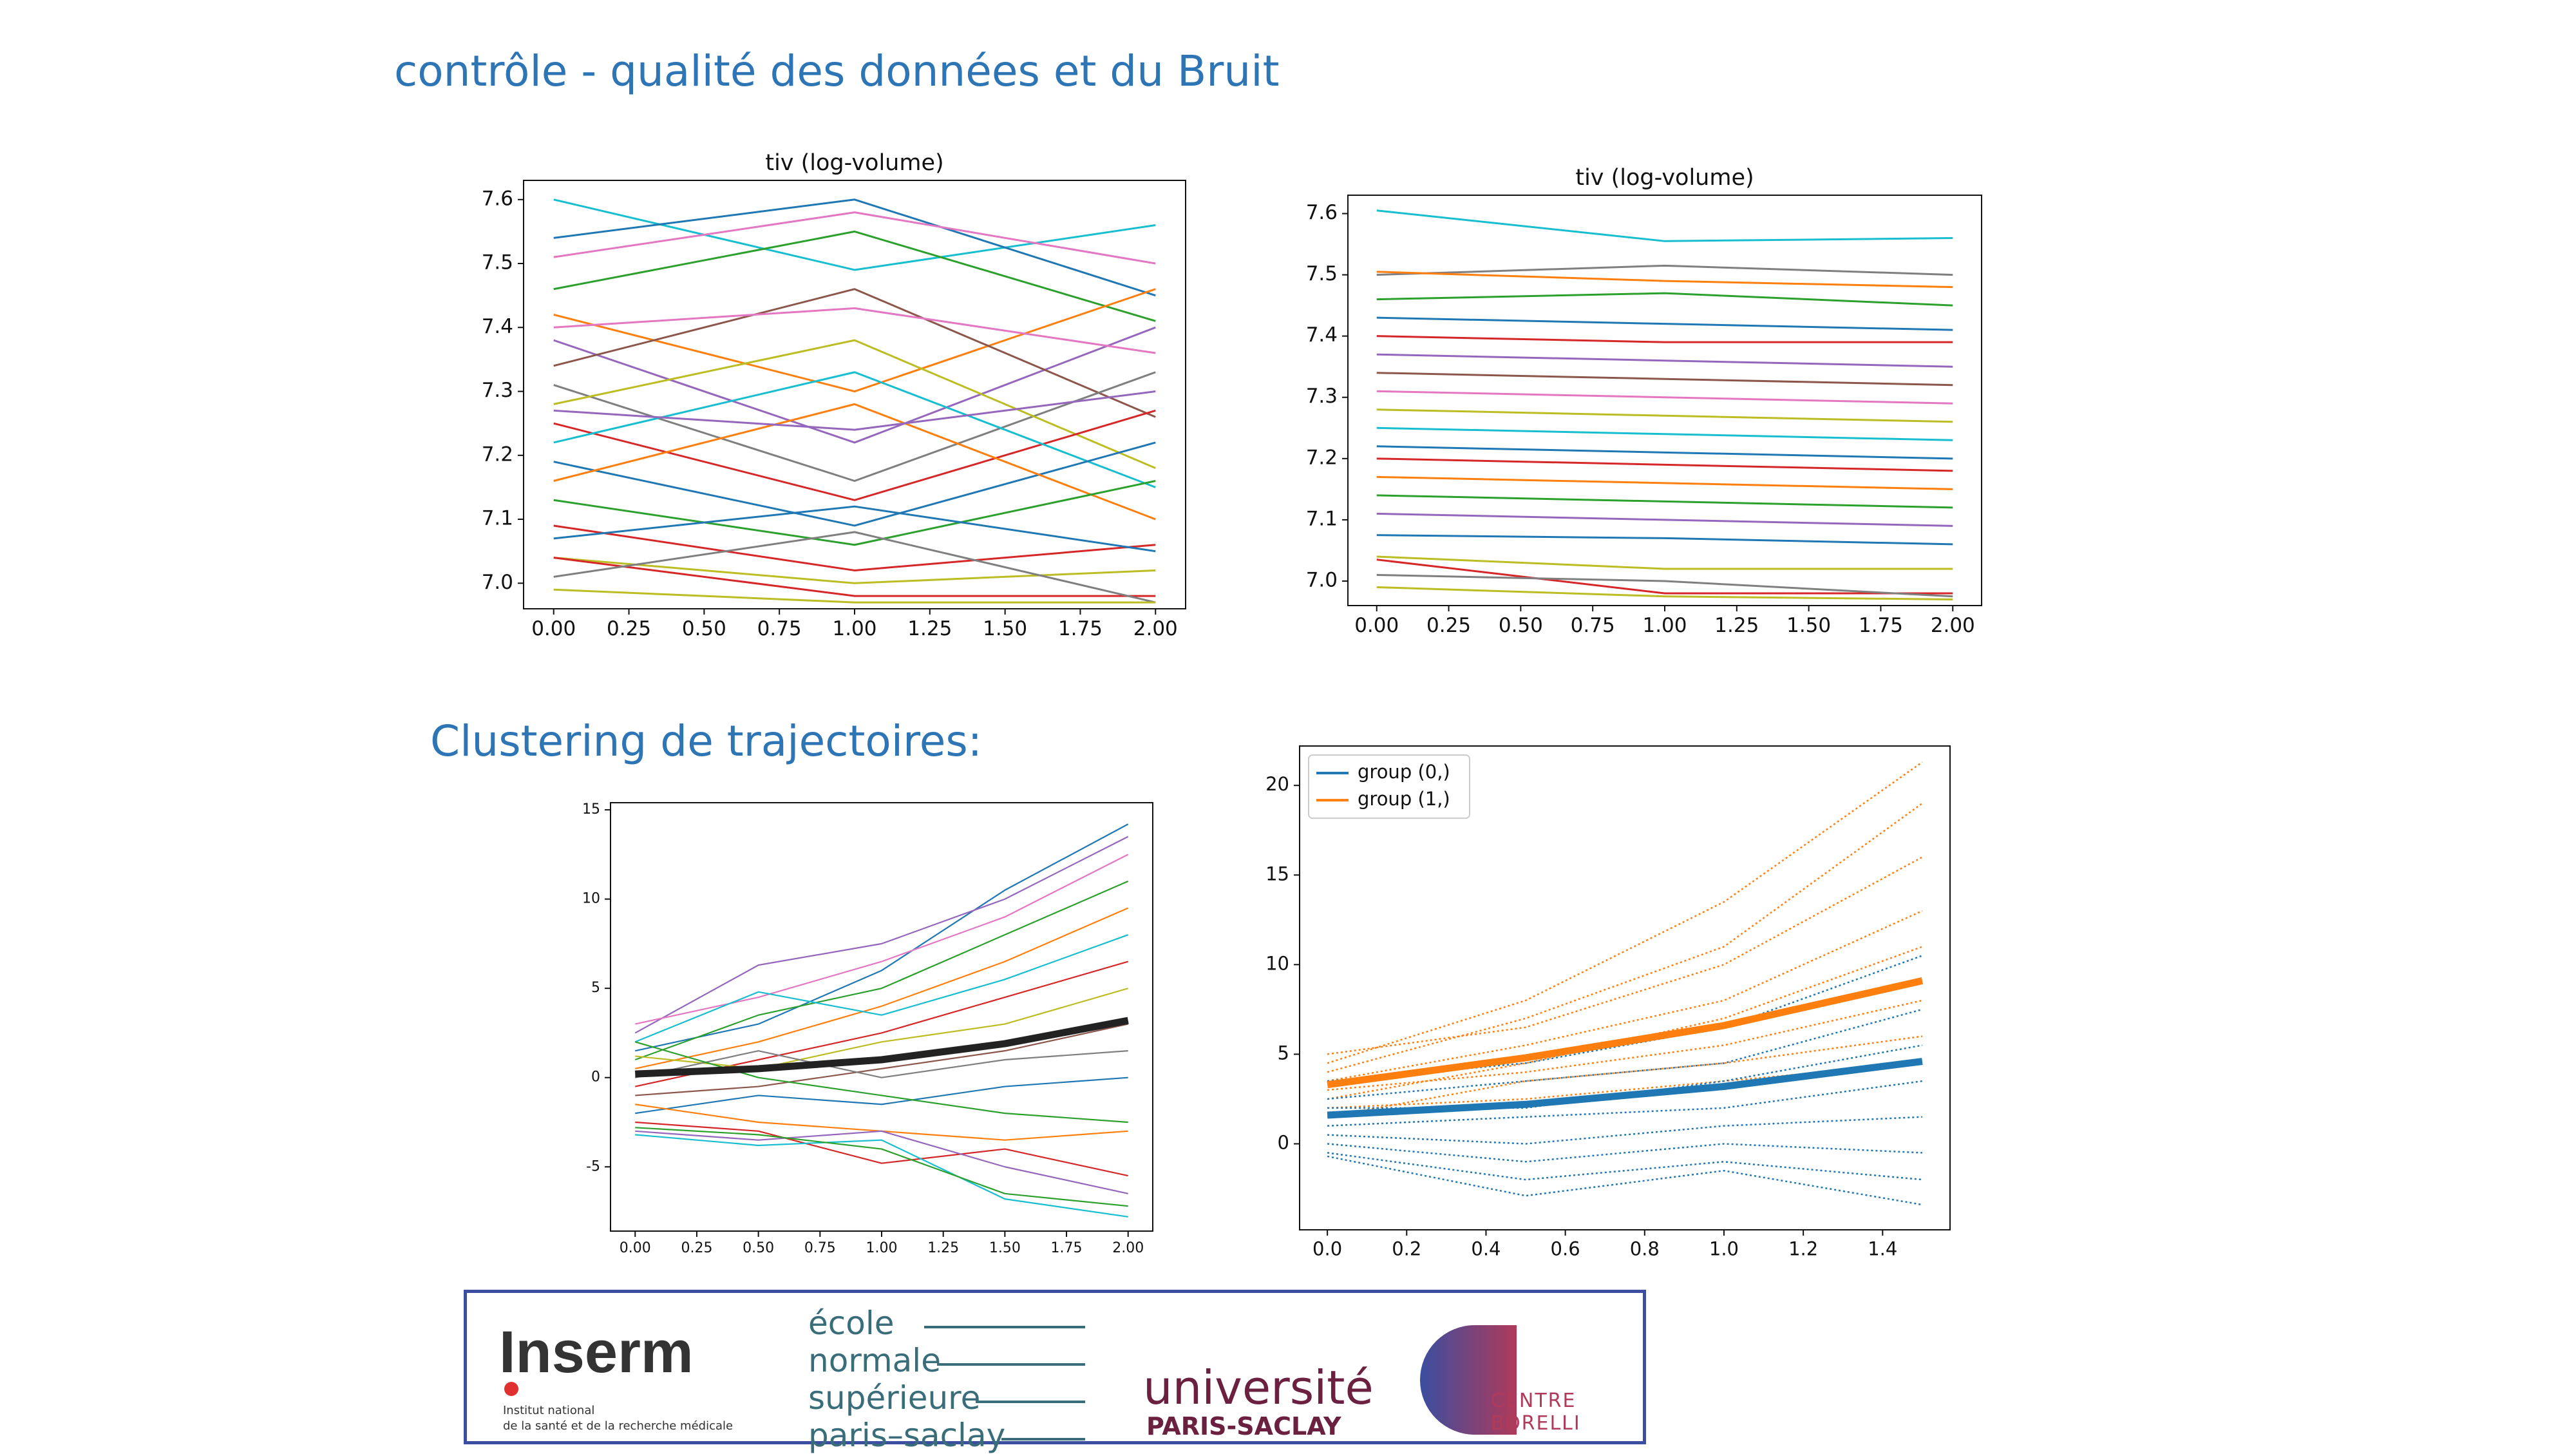  I want to click on x-tick-label: 0.2, so click(1407, 1248).